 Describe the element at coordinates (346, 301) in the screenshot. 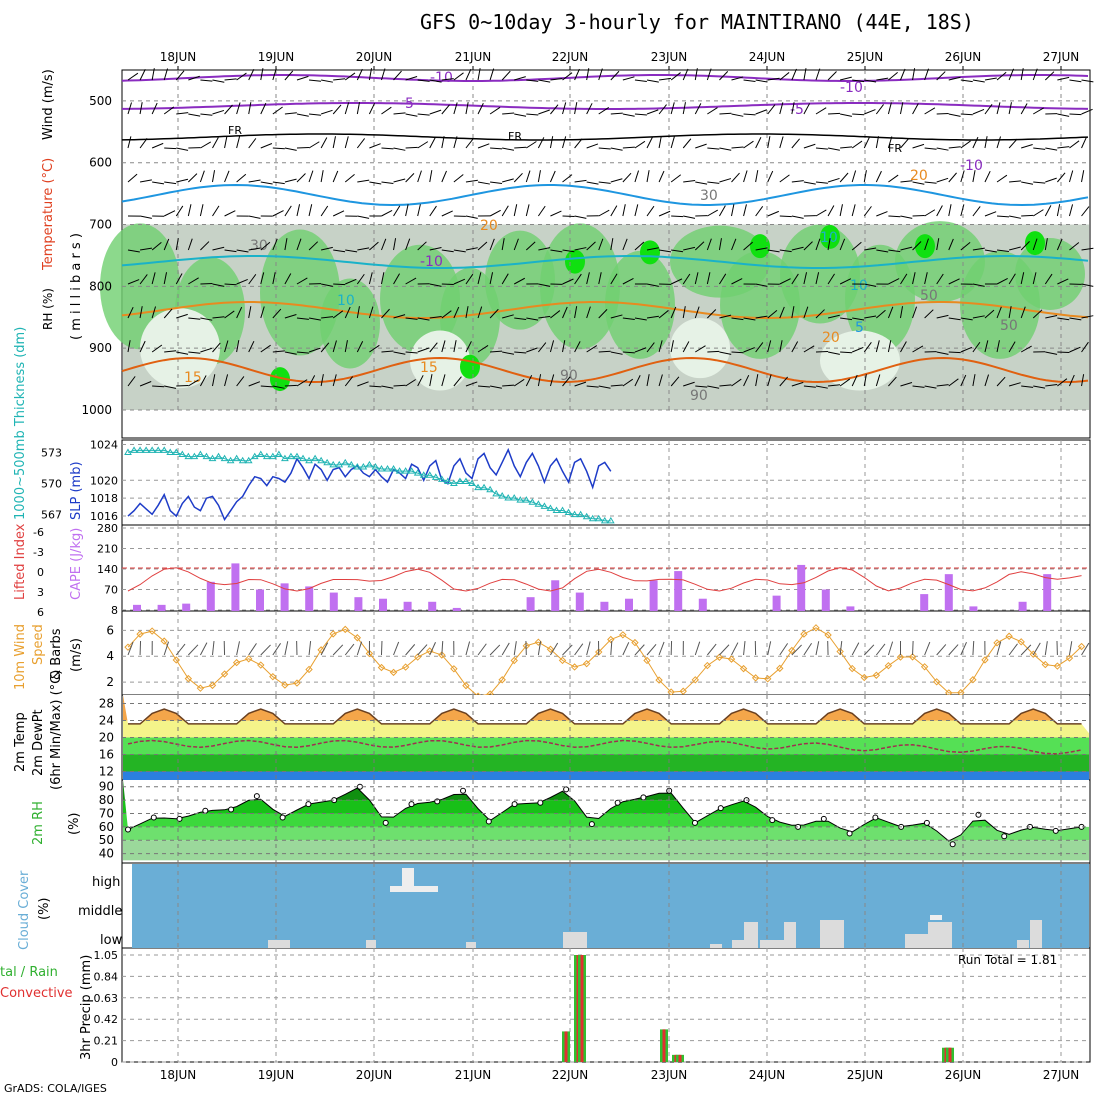

I see `contour-label: 10` at that location.